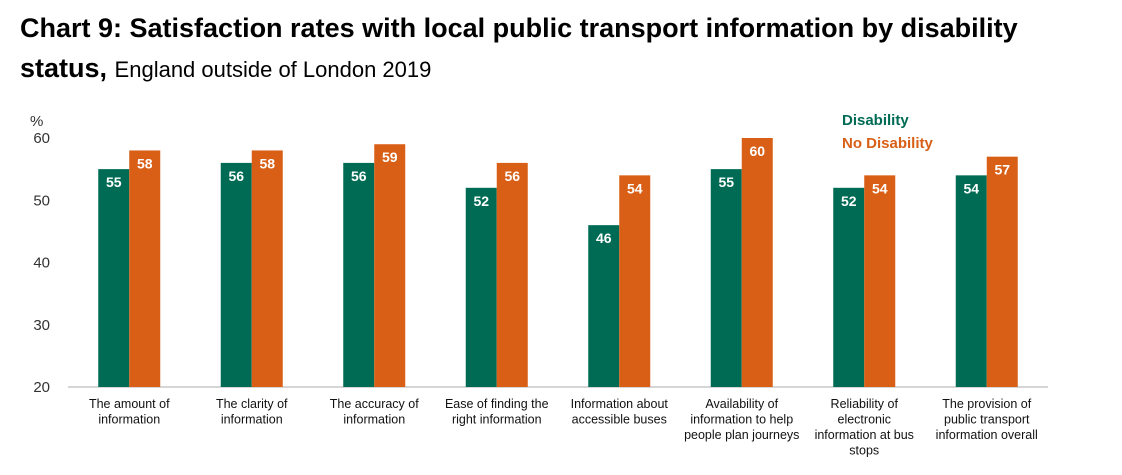 The height and width of the screenshot is (475, 1122). What do you see at coordinates (497, 412) in the screenshot?
I see `x-tick-label: Ease of finding the right information` at bounding box center [497, 412].